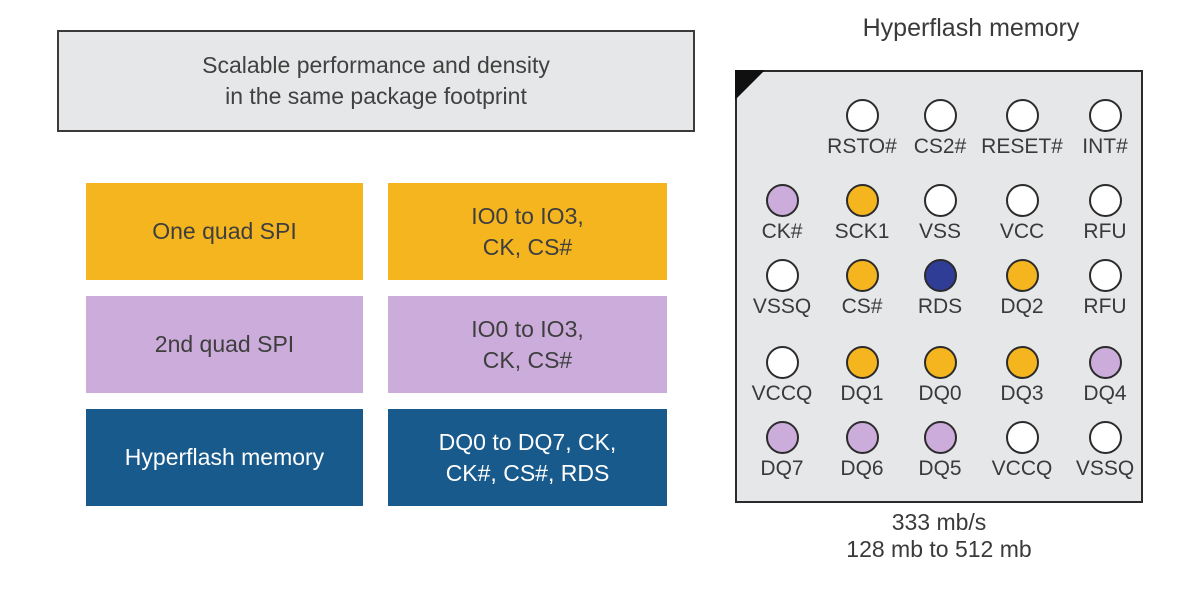 This screenshot has width=1200, height=591. Describe the element at coordinates (1105, 146) in the screenshot. I see `ball-label-int: INT#` at that location.